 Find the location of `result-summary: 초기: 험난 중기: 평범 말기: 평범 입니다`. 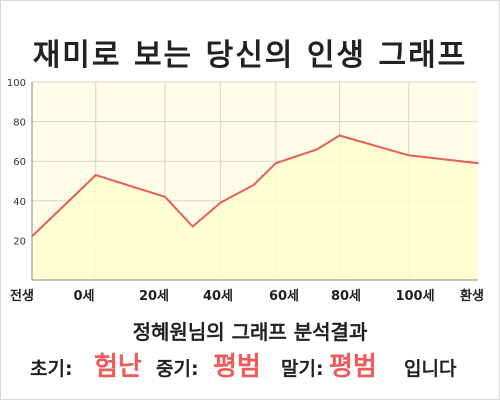

result-summary: 초기: 험난 중기: 평범 말기: 평범 입니다 is located at coordinates (250, 363).